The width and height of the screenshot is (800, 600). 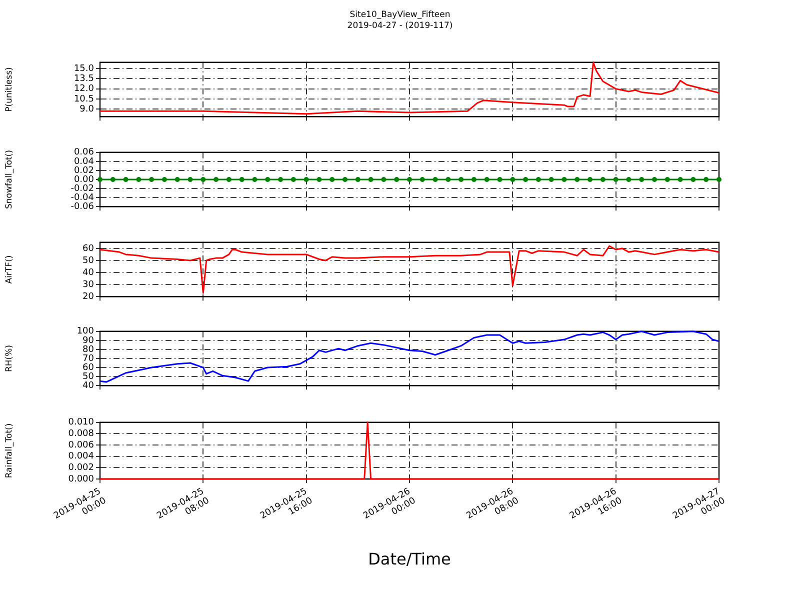 I want to click on y-tick-label: 0.06, so click(x=84, y=153).